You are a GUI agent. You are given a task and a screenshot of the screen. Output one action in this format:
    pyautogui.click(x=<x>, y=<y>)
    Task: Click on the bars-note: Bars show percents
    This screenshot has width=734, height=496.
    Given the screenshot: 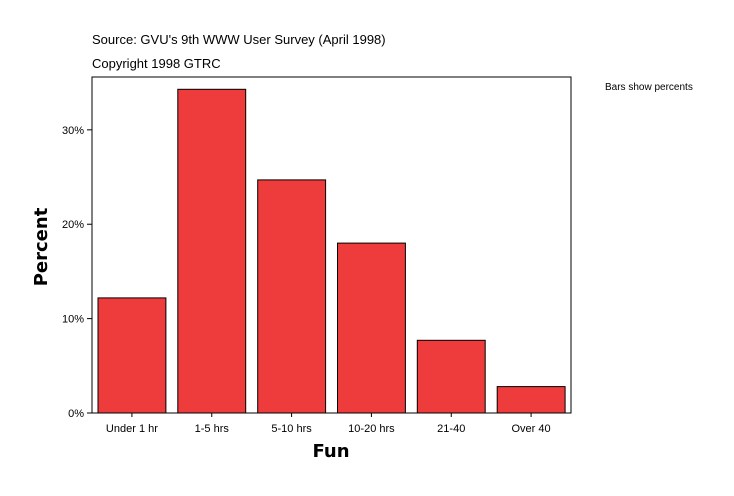 What is the action you would take?
    pyautogui.click(x=649, y=87)
    